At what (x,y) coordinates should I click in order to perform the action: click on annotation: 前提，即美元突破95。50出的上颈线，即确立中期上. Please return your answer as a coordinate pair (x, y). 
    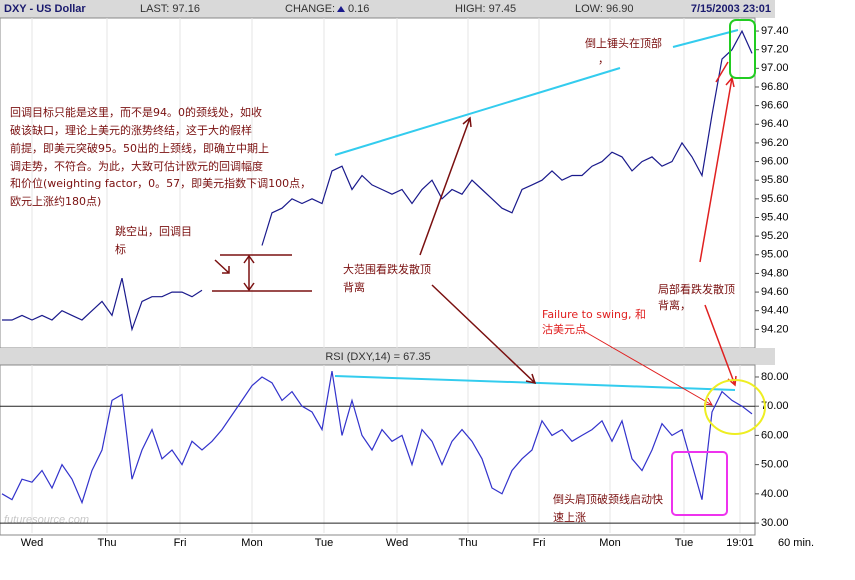
    Looking at the image, I should click on (139, 148).